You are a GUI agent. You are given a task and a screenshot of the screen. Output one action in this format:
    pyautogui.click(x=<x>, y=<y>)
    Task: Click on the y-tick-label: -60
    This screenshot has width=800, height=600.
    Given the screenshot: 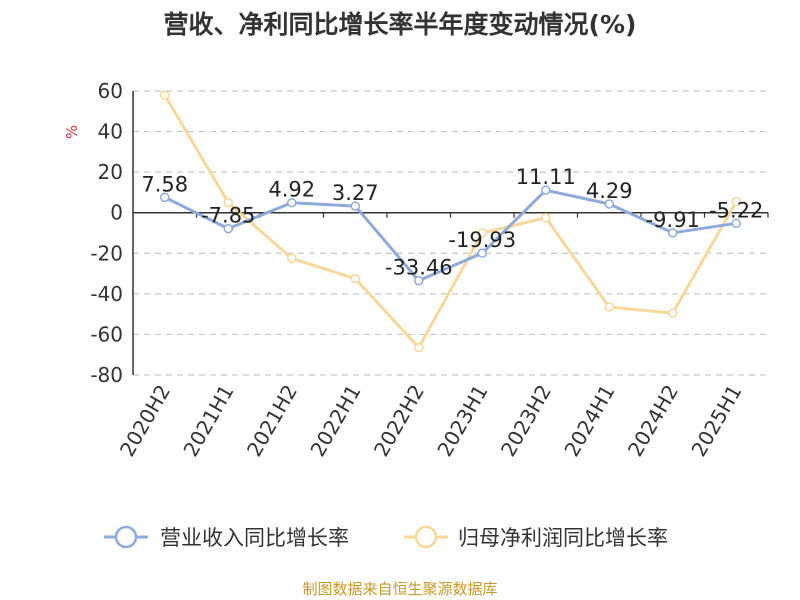 What is the action you would take?
    pyautogui.click(x=106, y=334)
    